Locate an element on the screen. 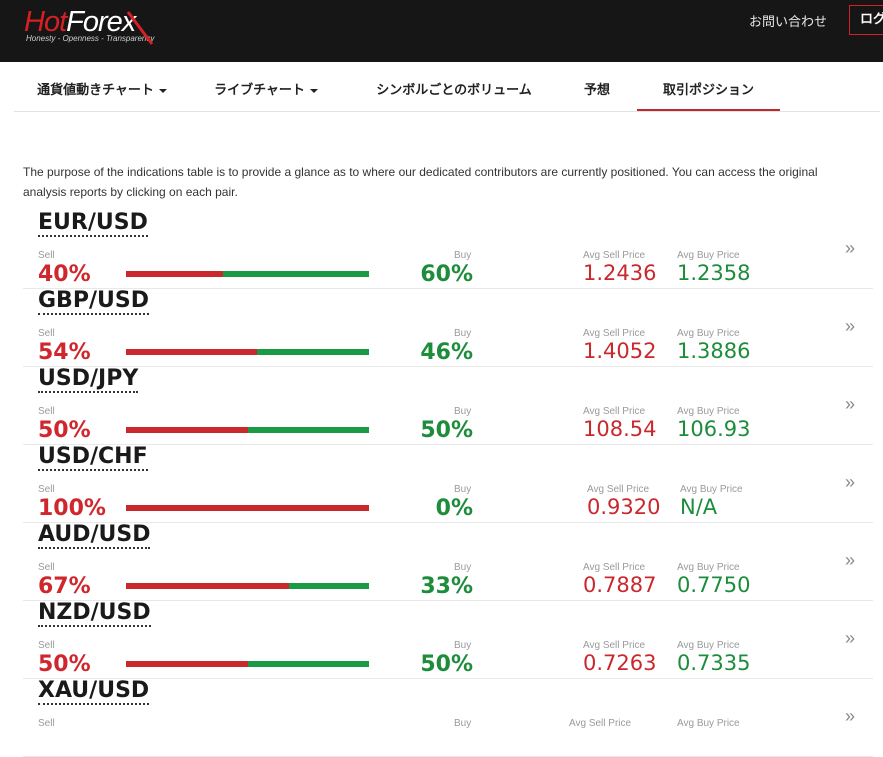 The height and width of the screenshot is (757, 883). avg-sell-price-value: 1.2436 is located at coordinates (620, 273).